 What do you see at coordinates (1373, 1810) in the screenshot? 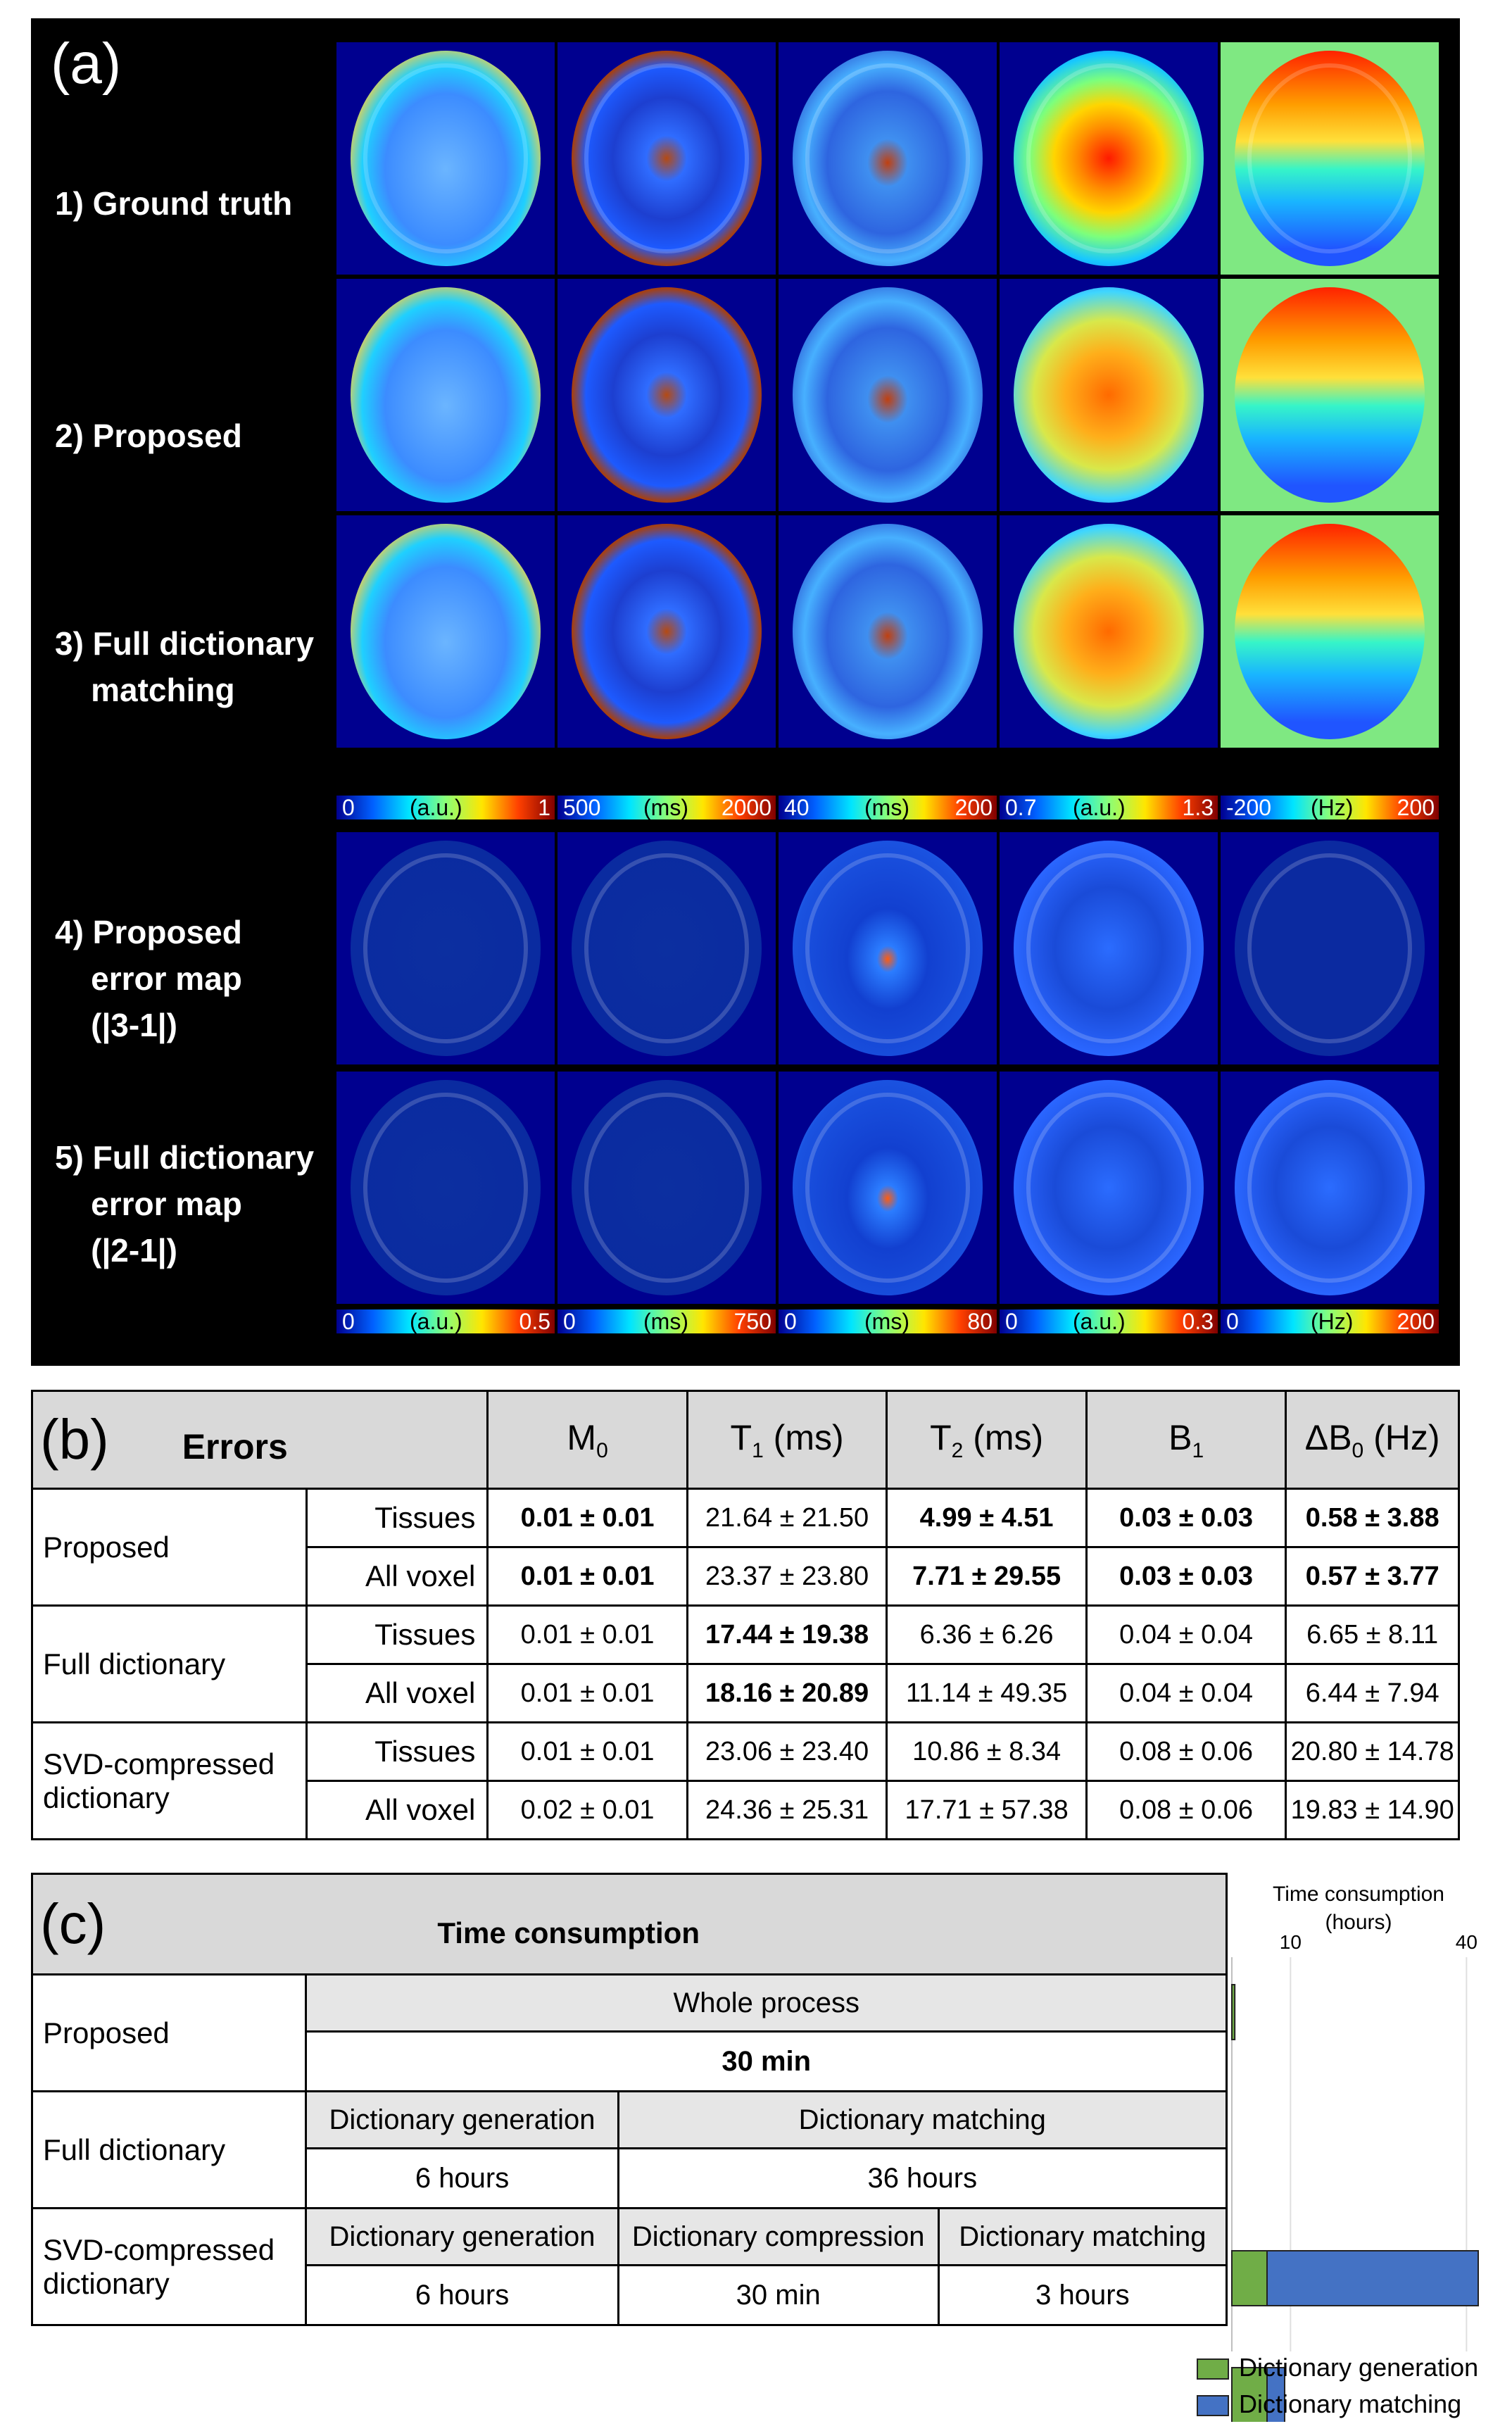
I see `table-cell: 19.83 ± 14.90` at bounding box center [1373, 1810].